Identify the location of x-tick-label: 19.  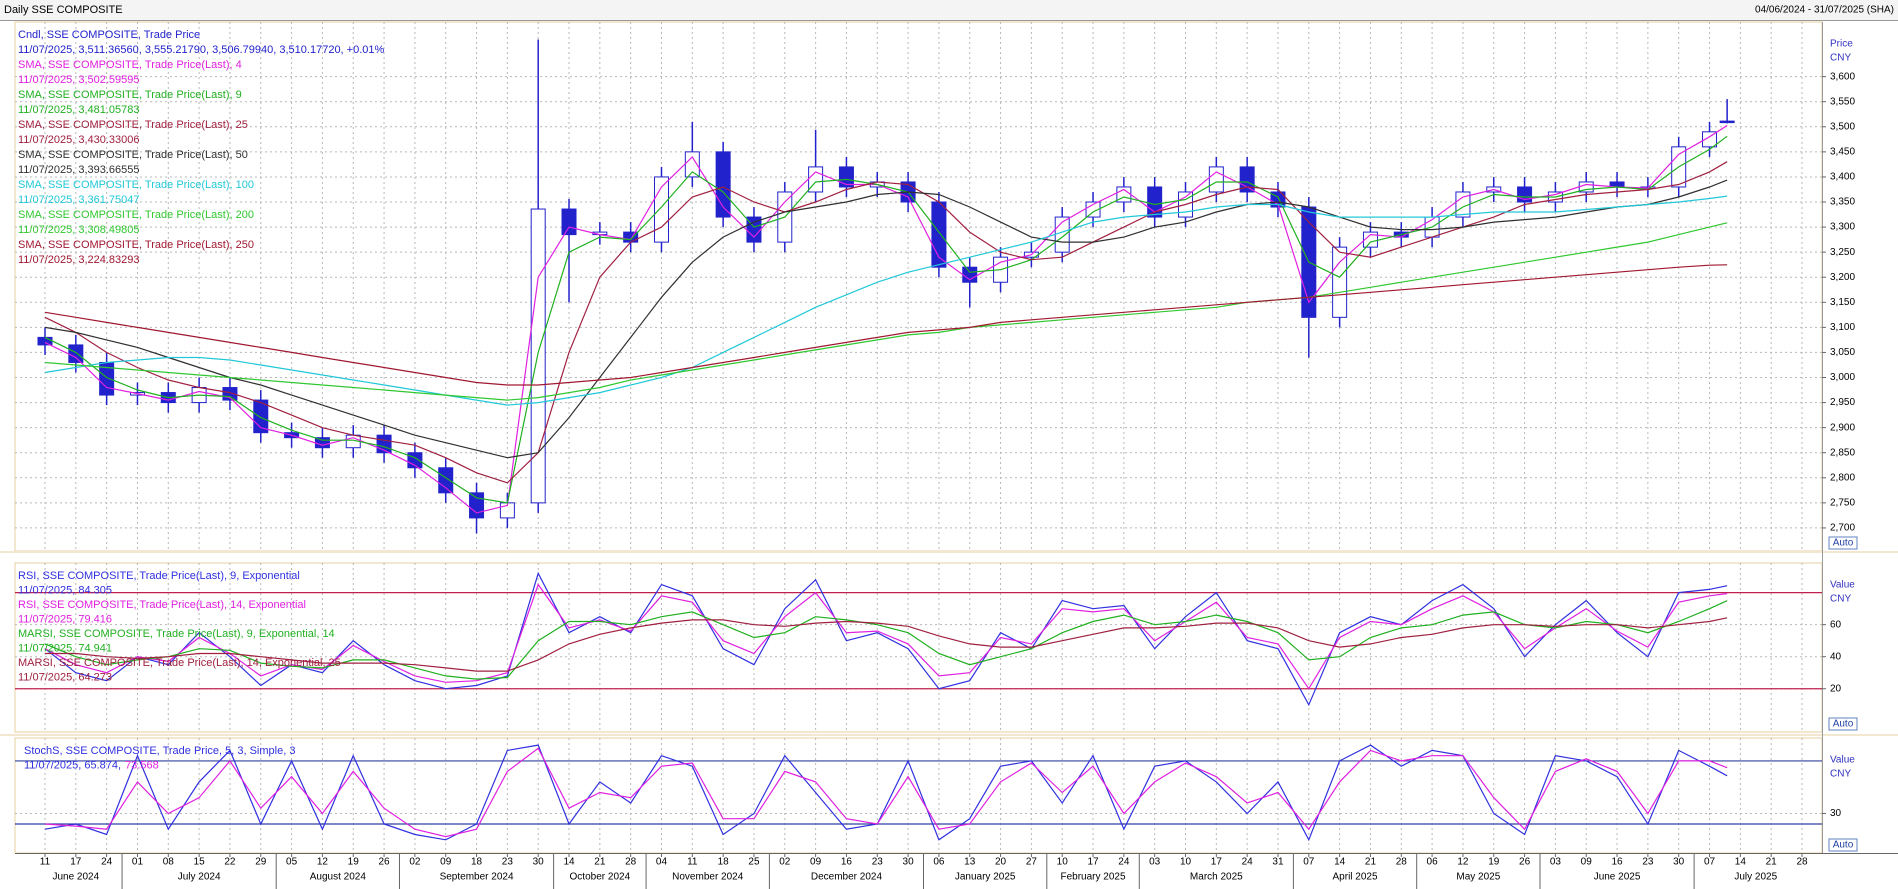
(1494, 862).